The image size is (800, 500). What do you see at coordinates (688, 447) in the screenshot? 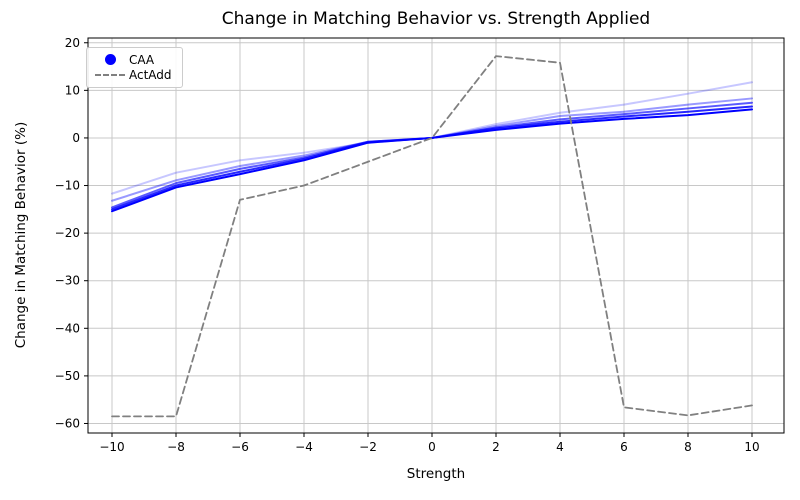
I see `x-tick-label: 8` at bounding box center [688, 447].